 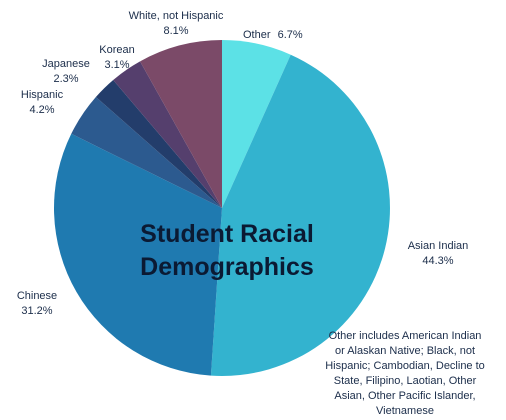 I want to click on pie-slice-other, so click(x=256, y=124).